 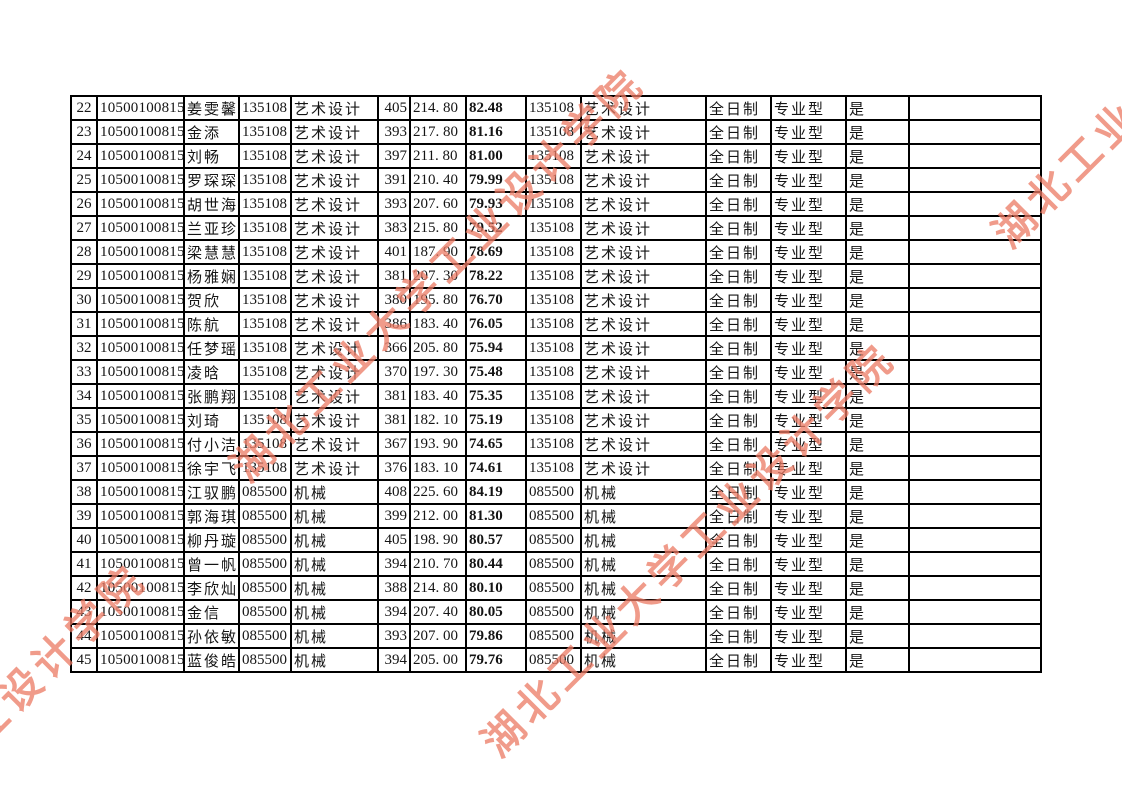 What do you see at coordinates (140, 156) in the screenshot?
I see `cell-candidate-id: 10500100815381` at bounding box center [140, 156].